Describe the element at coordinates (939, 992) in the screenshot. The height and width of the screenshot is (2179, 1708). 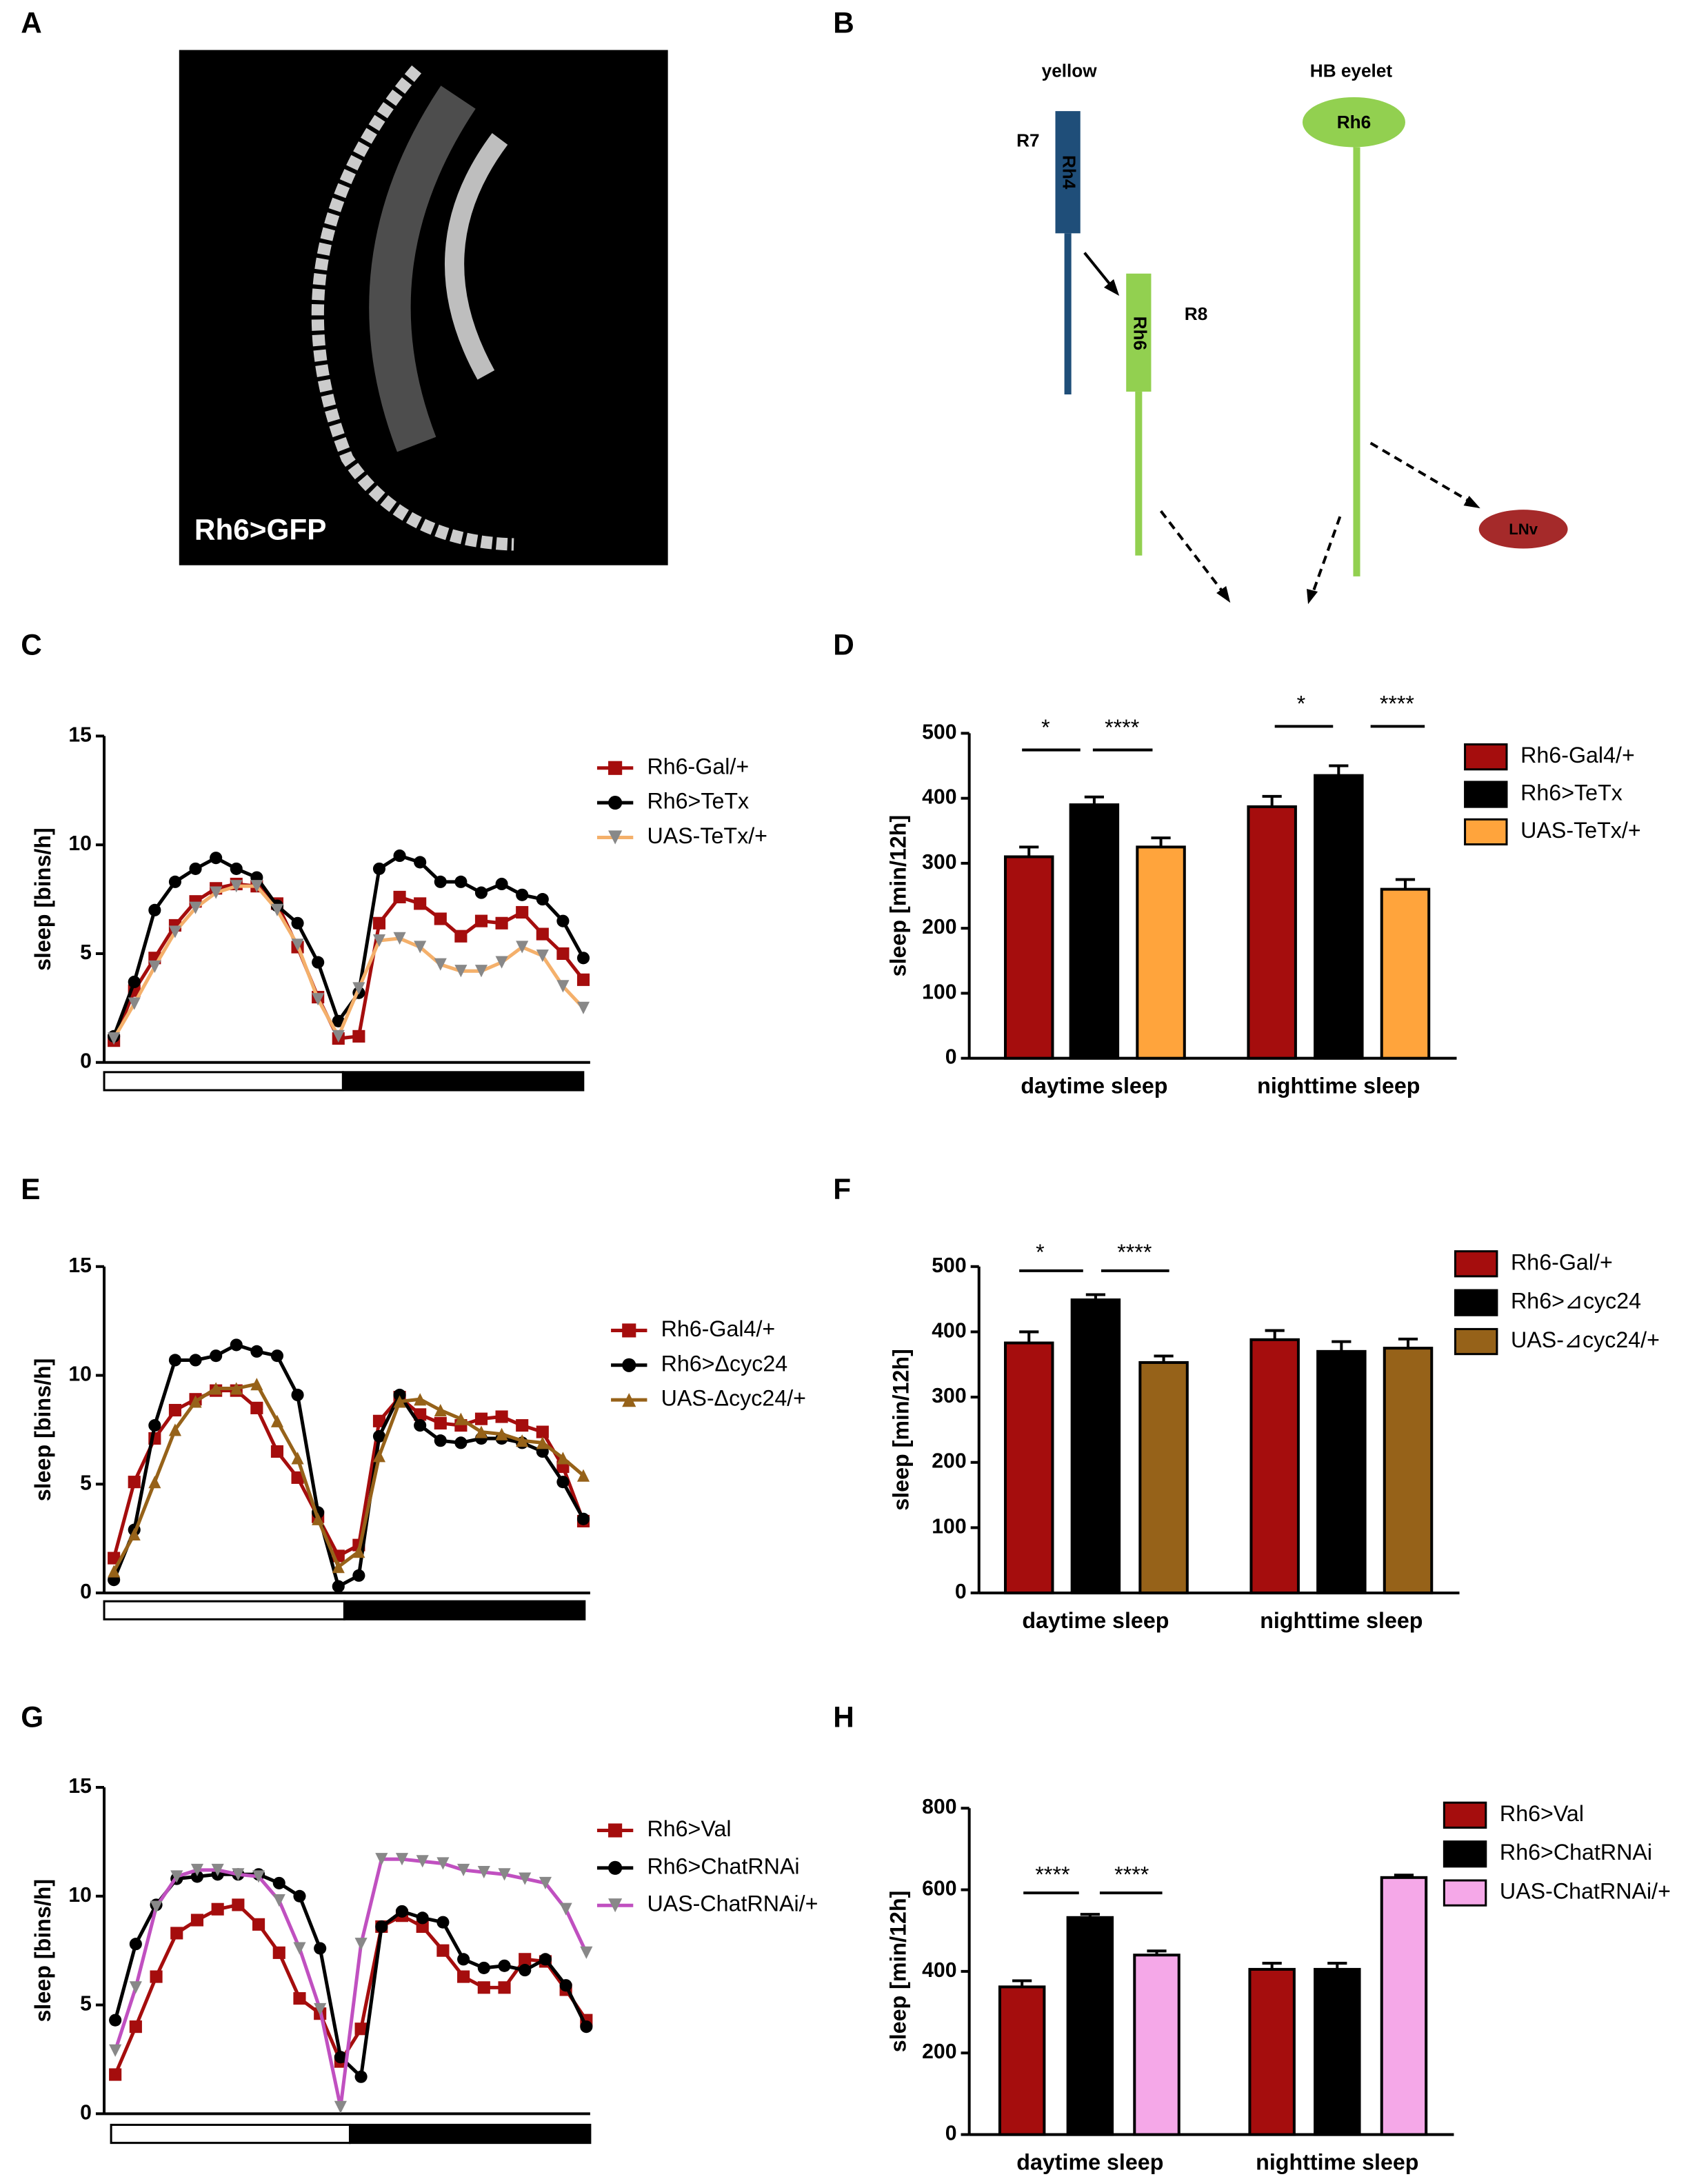
I see `y-tick-label: 100` at that location.